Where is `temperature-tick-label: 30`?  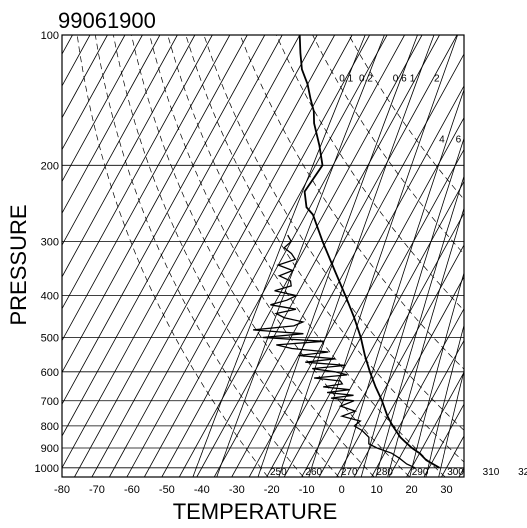 temperature-tick-label: 30 is located at coordinates (446, 490).